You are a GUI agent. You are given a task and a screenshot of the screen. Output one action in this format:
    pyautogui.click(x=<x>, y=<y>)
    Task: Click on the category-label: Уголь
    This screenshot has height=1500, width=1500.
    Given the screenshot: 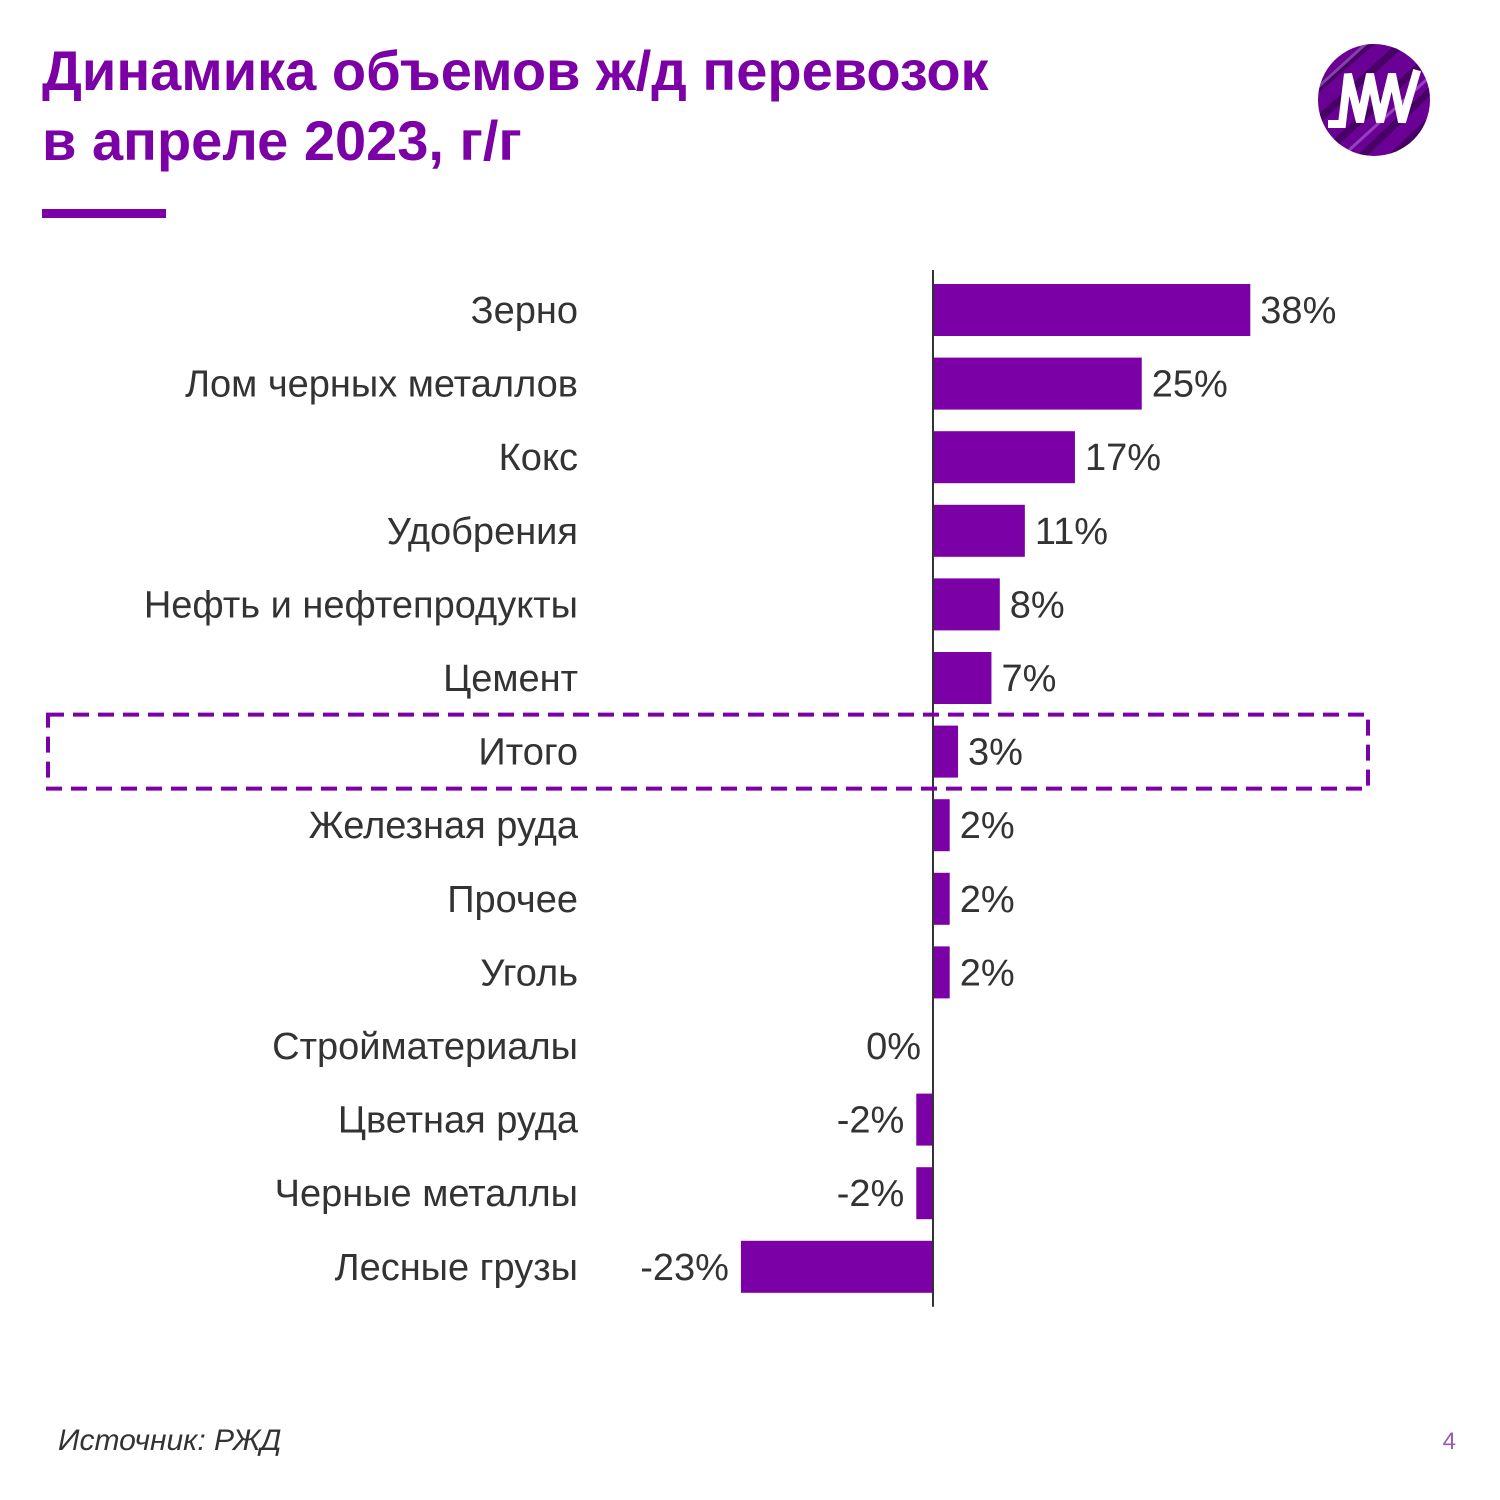 What is the action you would take?
    pyautogui.click(x=529, y=973)
    